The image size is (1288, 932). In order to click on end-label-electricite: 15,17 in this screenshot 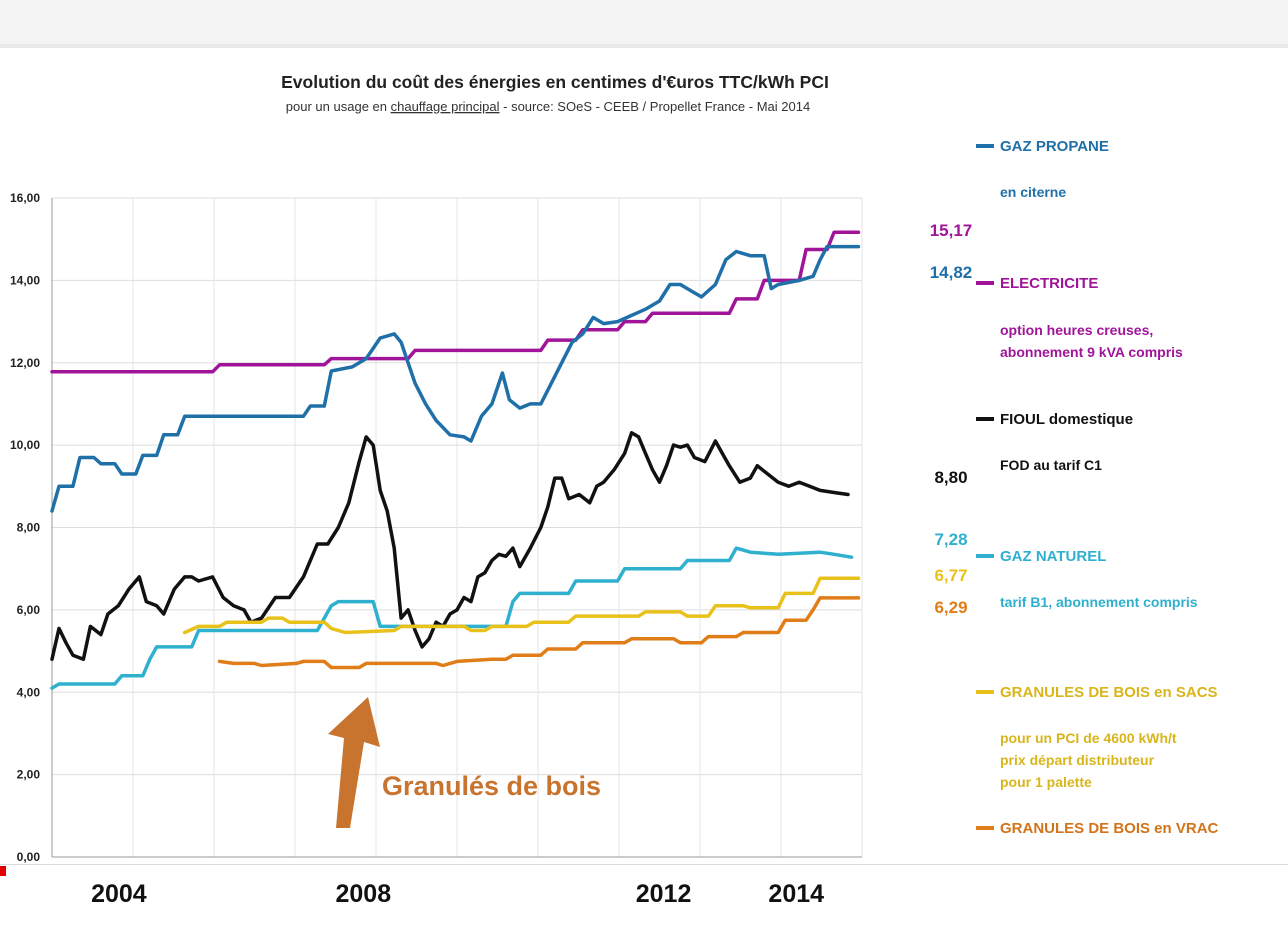, I will do `click(951, 230)`.